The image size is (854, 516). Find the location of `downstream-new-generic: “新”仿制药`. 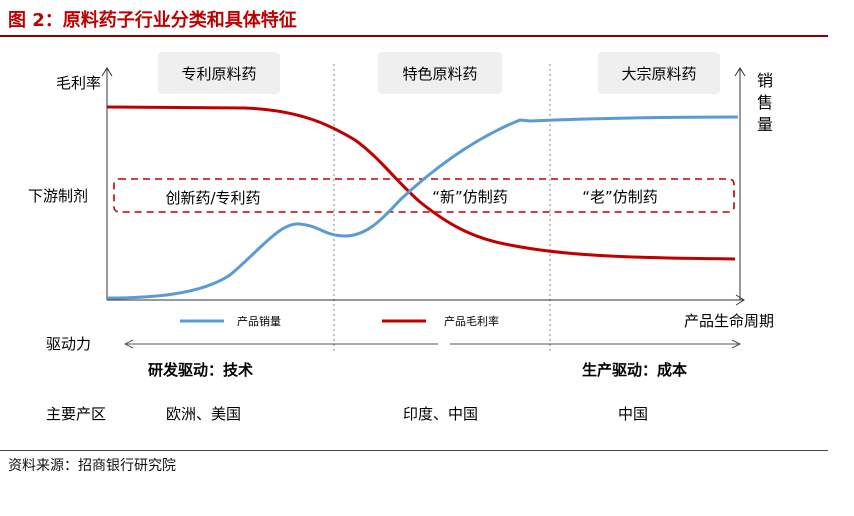

downstream-new-generic: “新”仿制药 is located at coordinates (470, 197).